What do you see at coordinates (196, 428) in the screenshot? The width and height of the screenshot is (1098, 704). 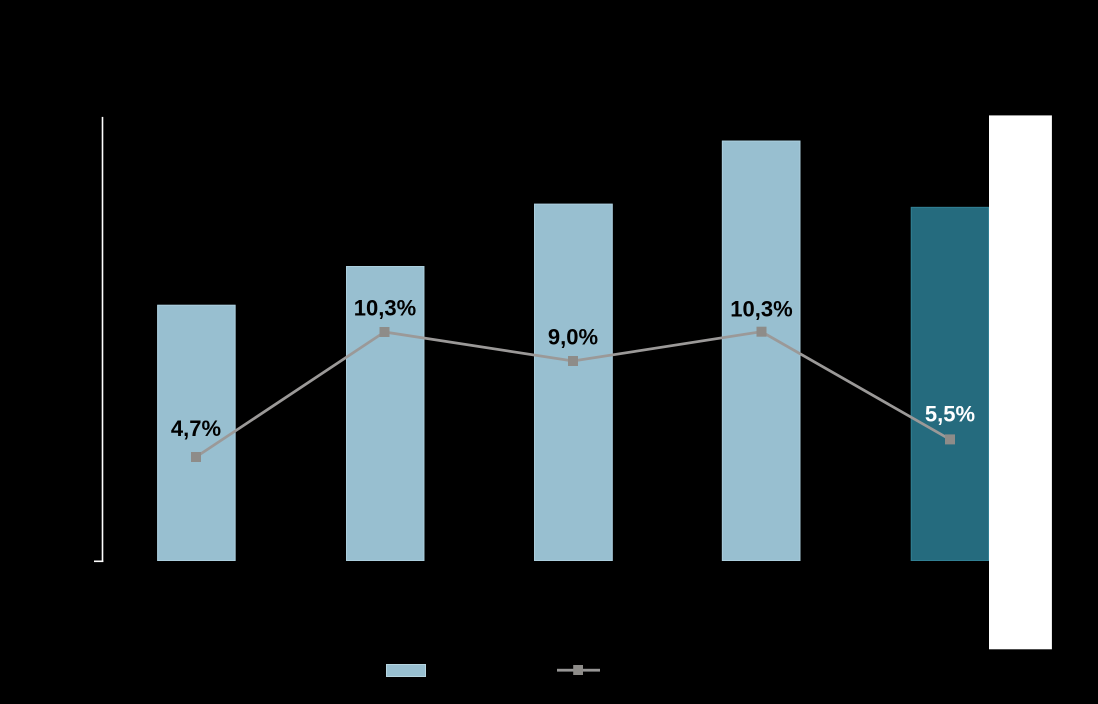 I see `svg-text: 4,7%` at bounding box center [196, 428].